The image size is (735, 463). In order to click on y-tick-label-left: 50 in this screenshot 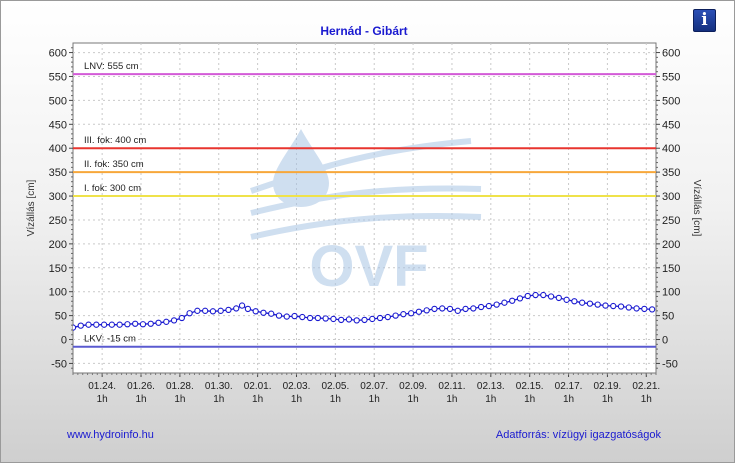, I will do `click(61, 317)`.